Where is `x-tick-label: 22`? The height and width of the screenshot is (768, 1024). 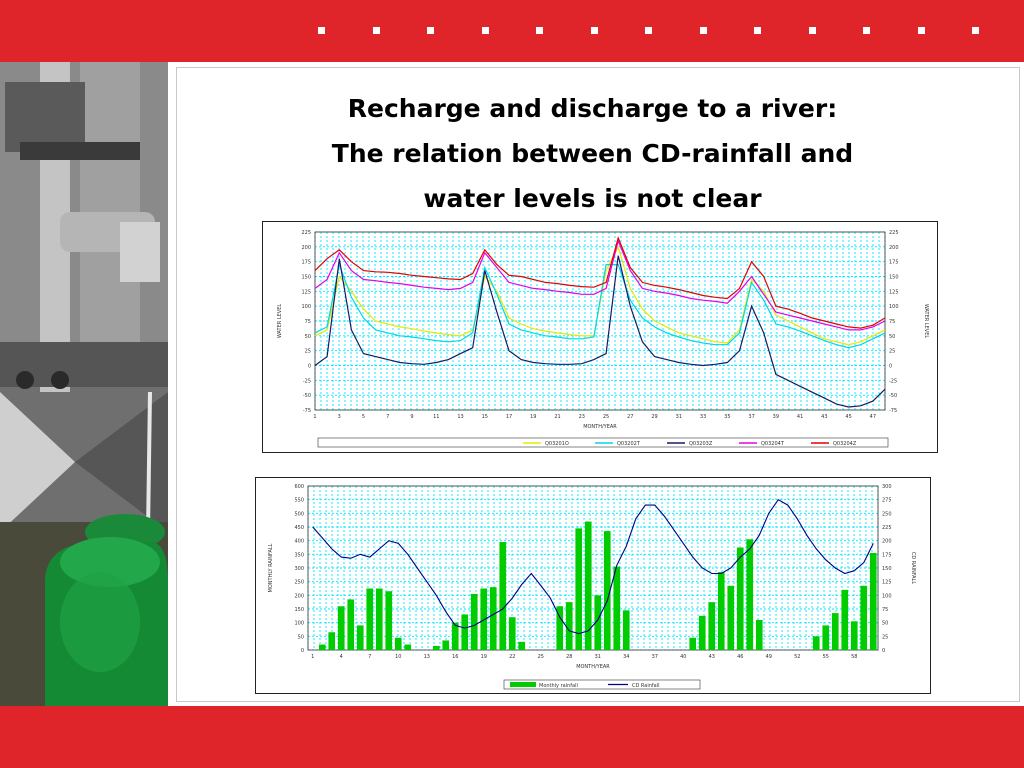 x-tick-label: 22 is located at coordinates (512, 657).